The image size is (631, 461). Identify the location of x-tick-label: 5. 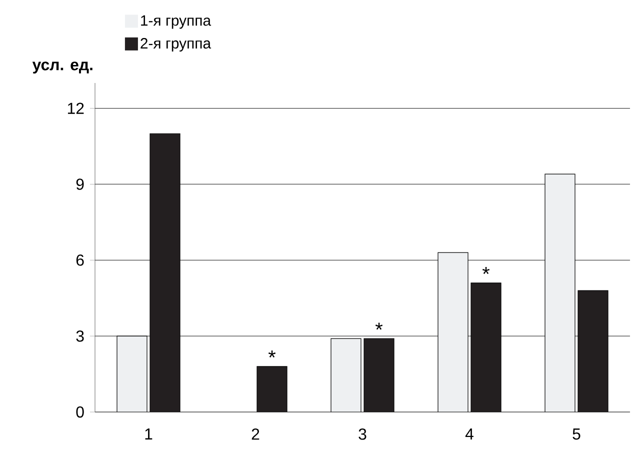
(576, 434).